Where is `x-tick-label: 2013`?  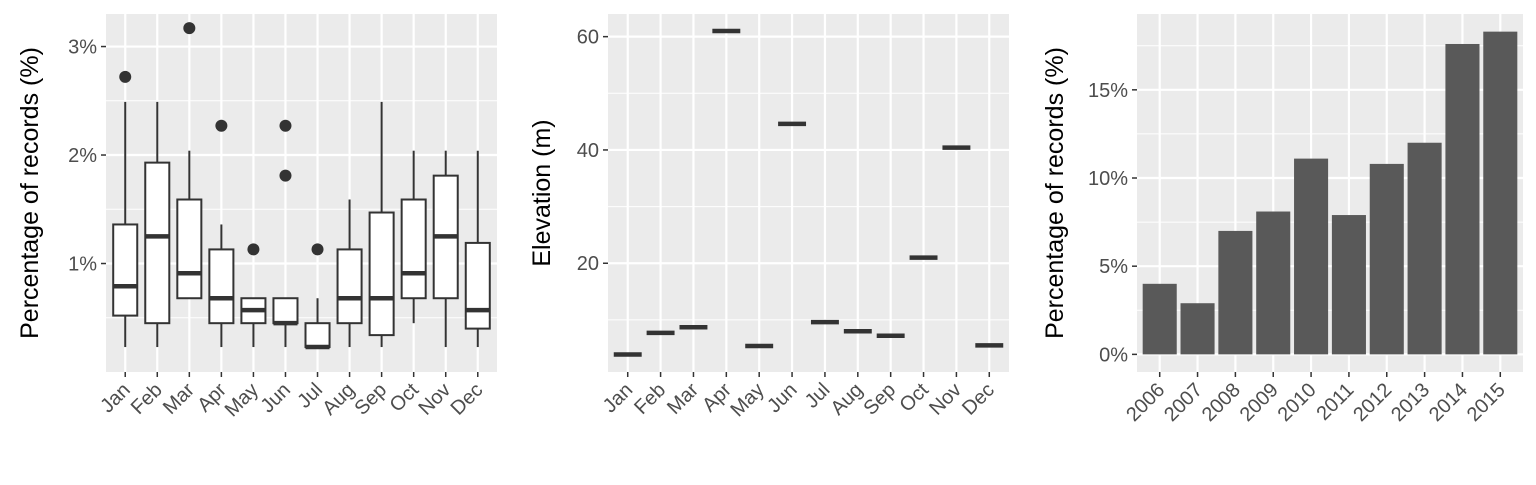 x-tick-label: 2013 is located at coordinates (1410, 402).